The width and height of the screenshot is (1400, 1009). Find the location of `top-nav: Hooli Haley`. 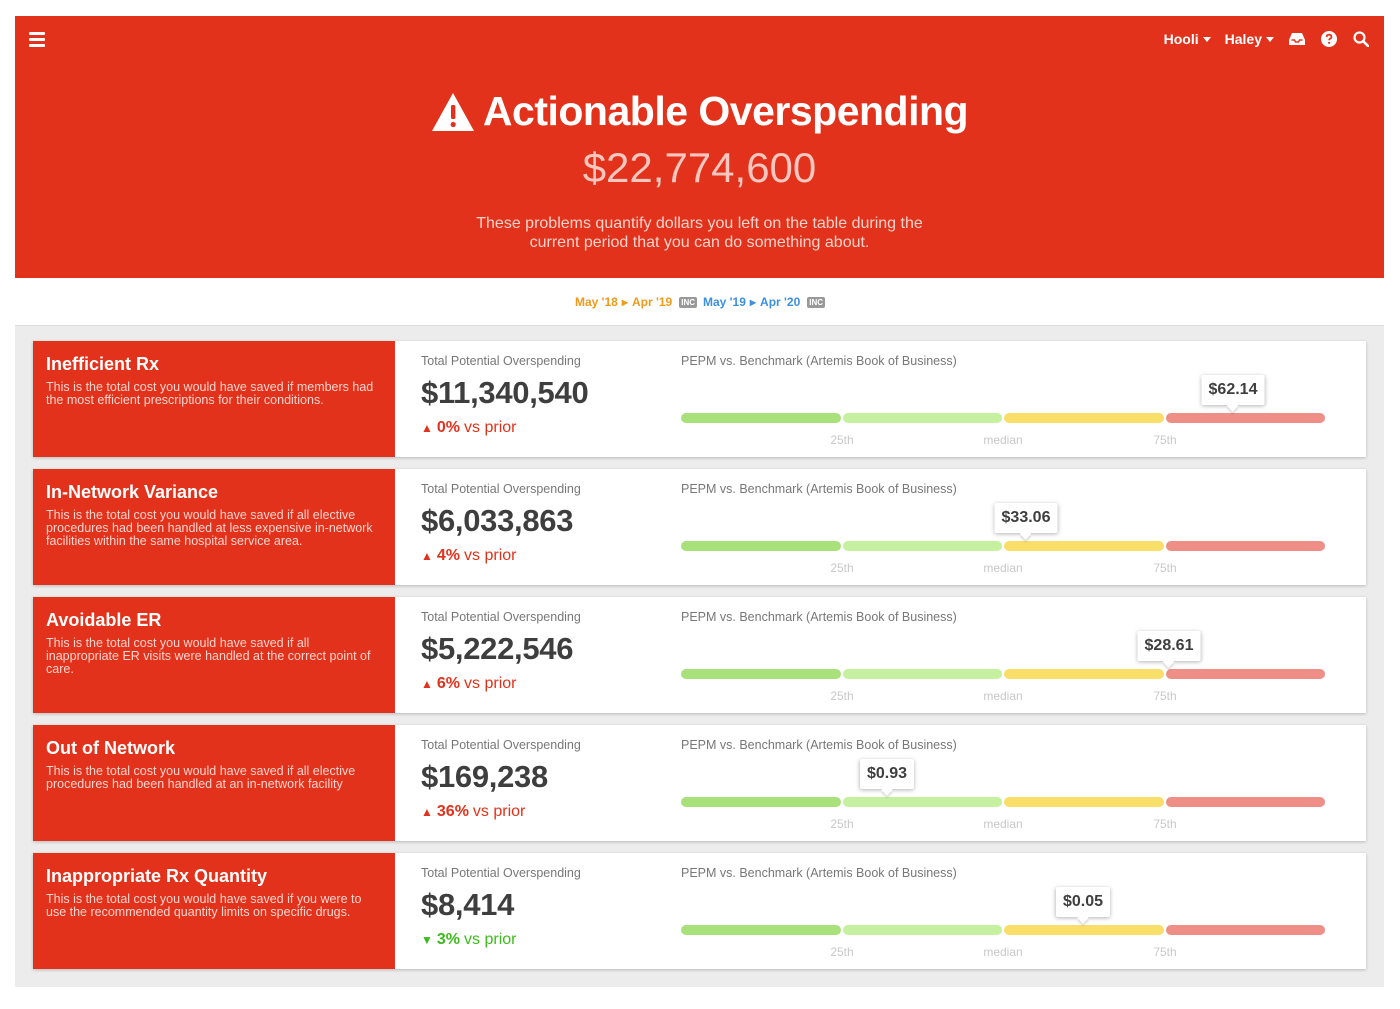

top-nav: Hooli Haley is located at coordinates (1267, 39).